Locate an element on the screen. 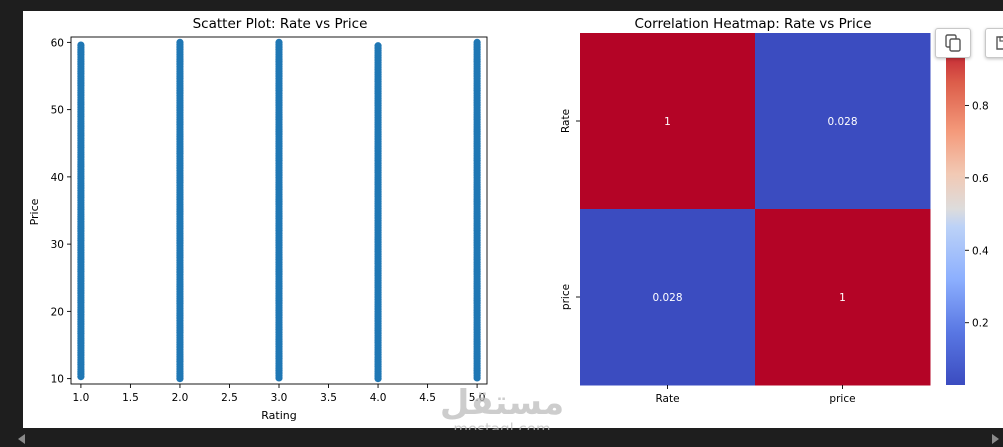 The width and height of the screenshot is (1003, 447). colorbar-tick-label: 0.4 is located at coordinates (980, 251).